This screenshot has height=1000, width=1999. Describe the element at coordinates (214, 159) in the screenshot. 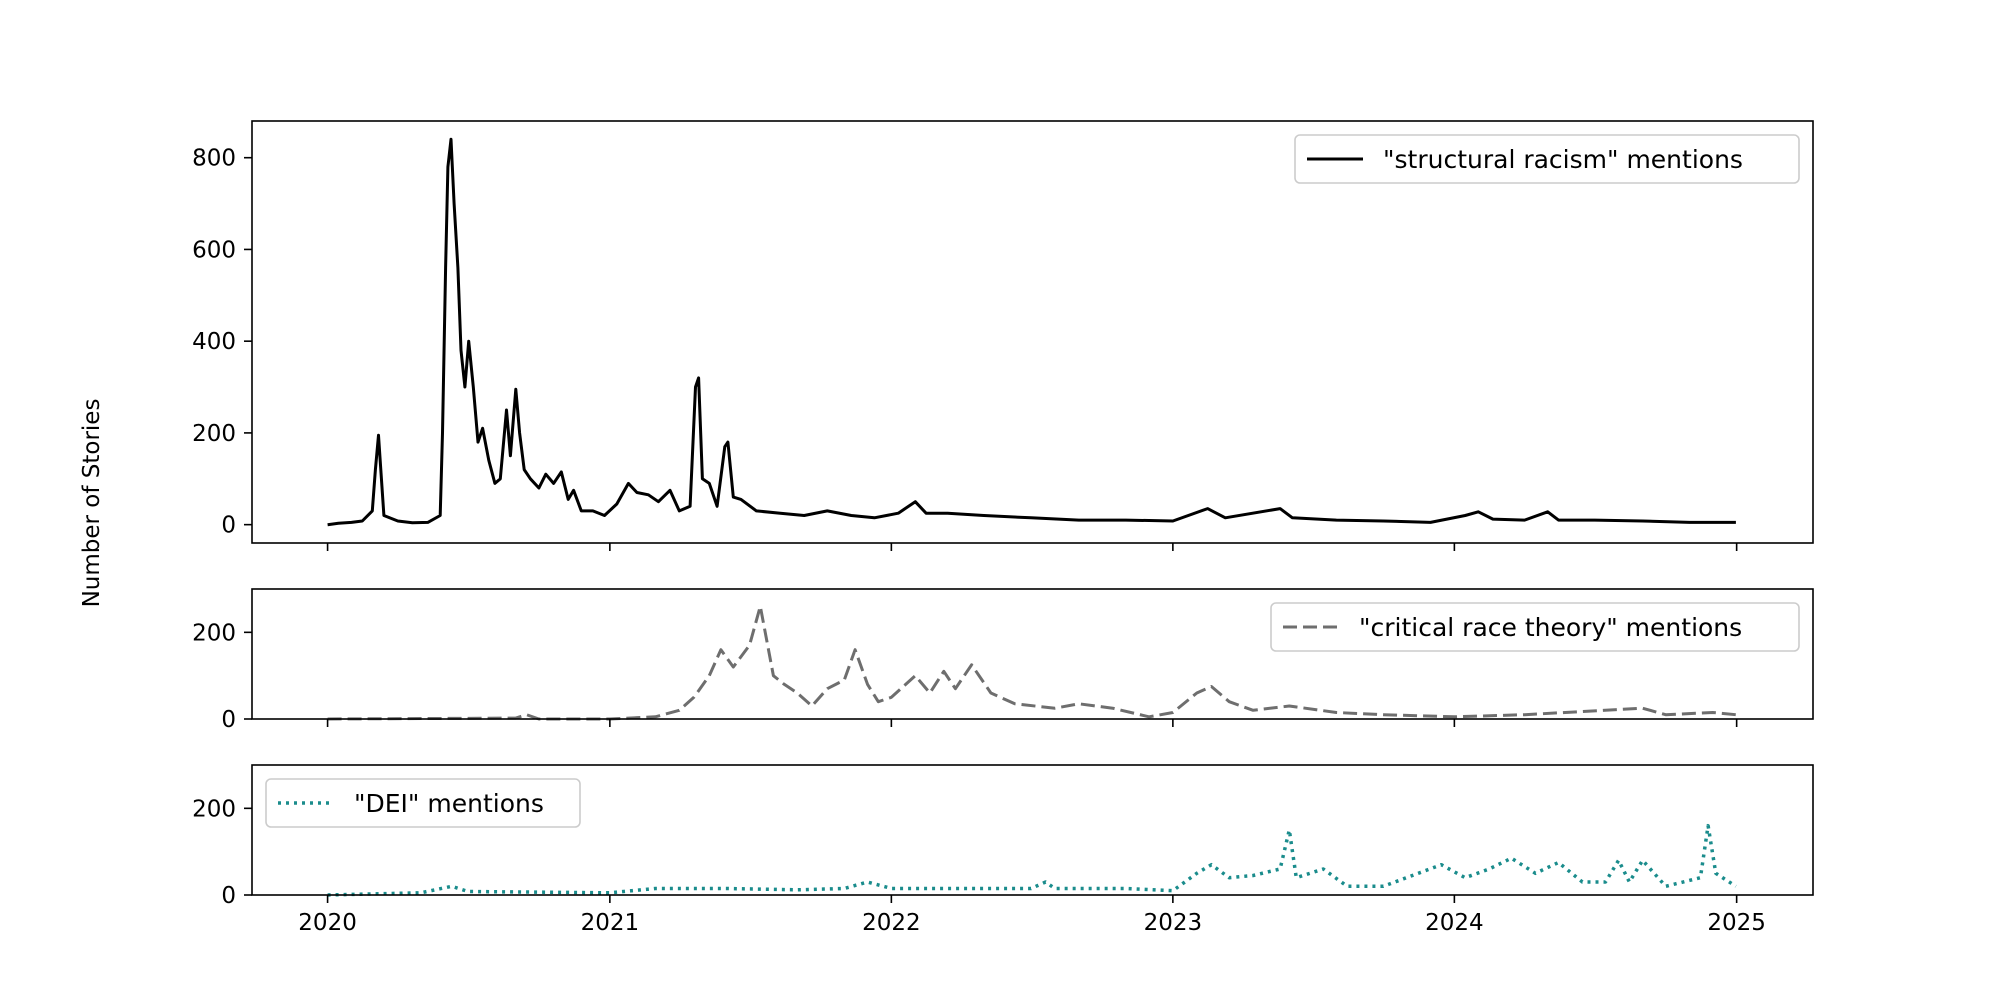

I see `y-tick-label: 800` at that location.